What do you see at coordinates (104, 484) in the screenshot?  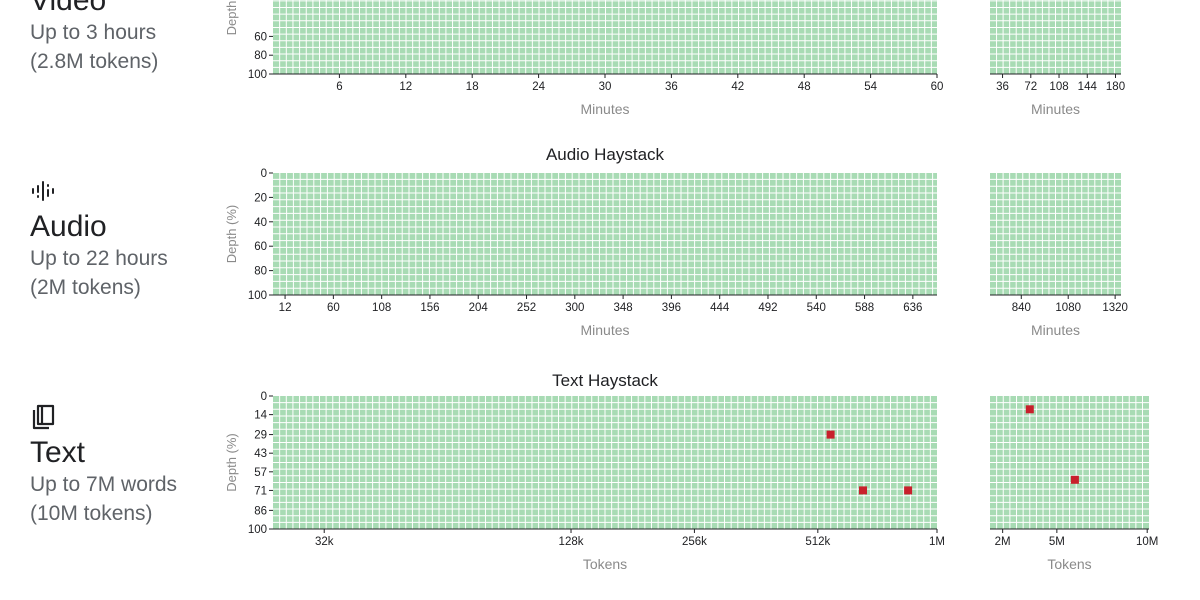 I see `modality-duration: Up to 7M words` at bounding box center [104, 484].